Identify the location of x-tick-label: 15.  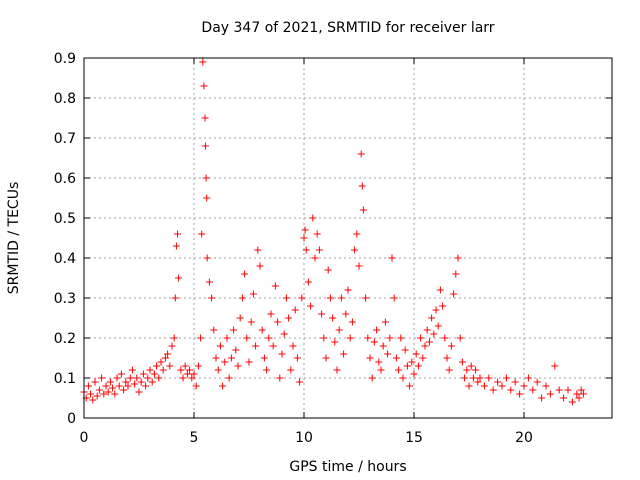
(414, 438).